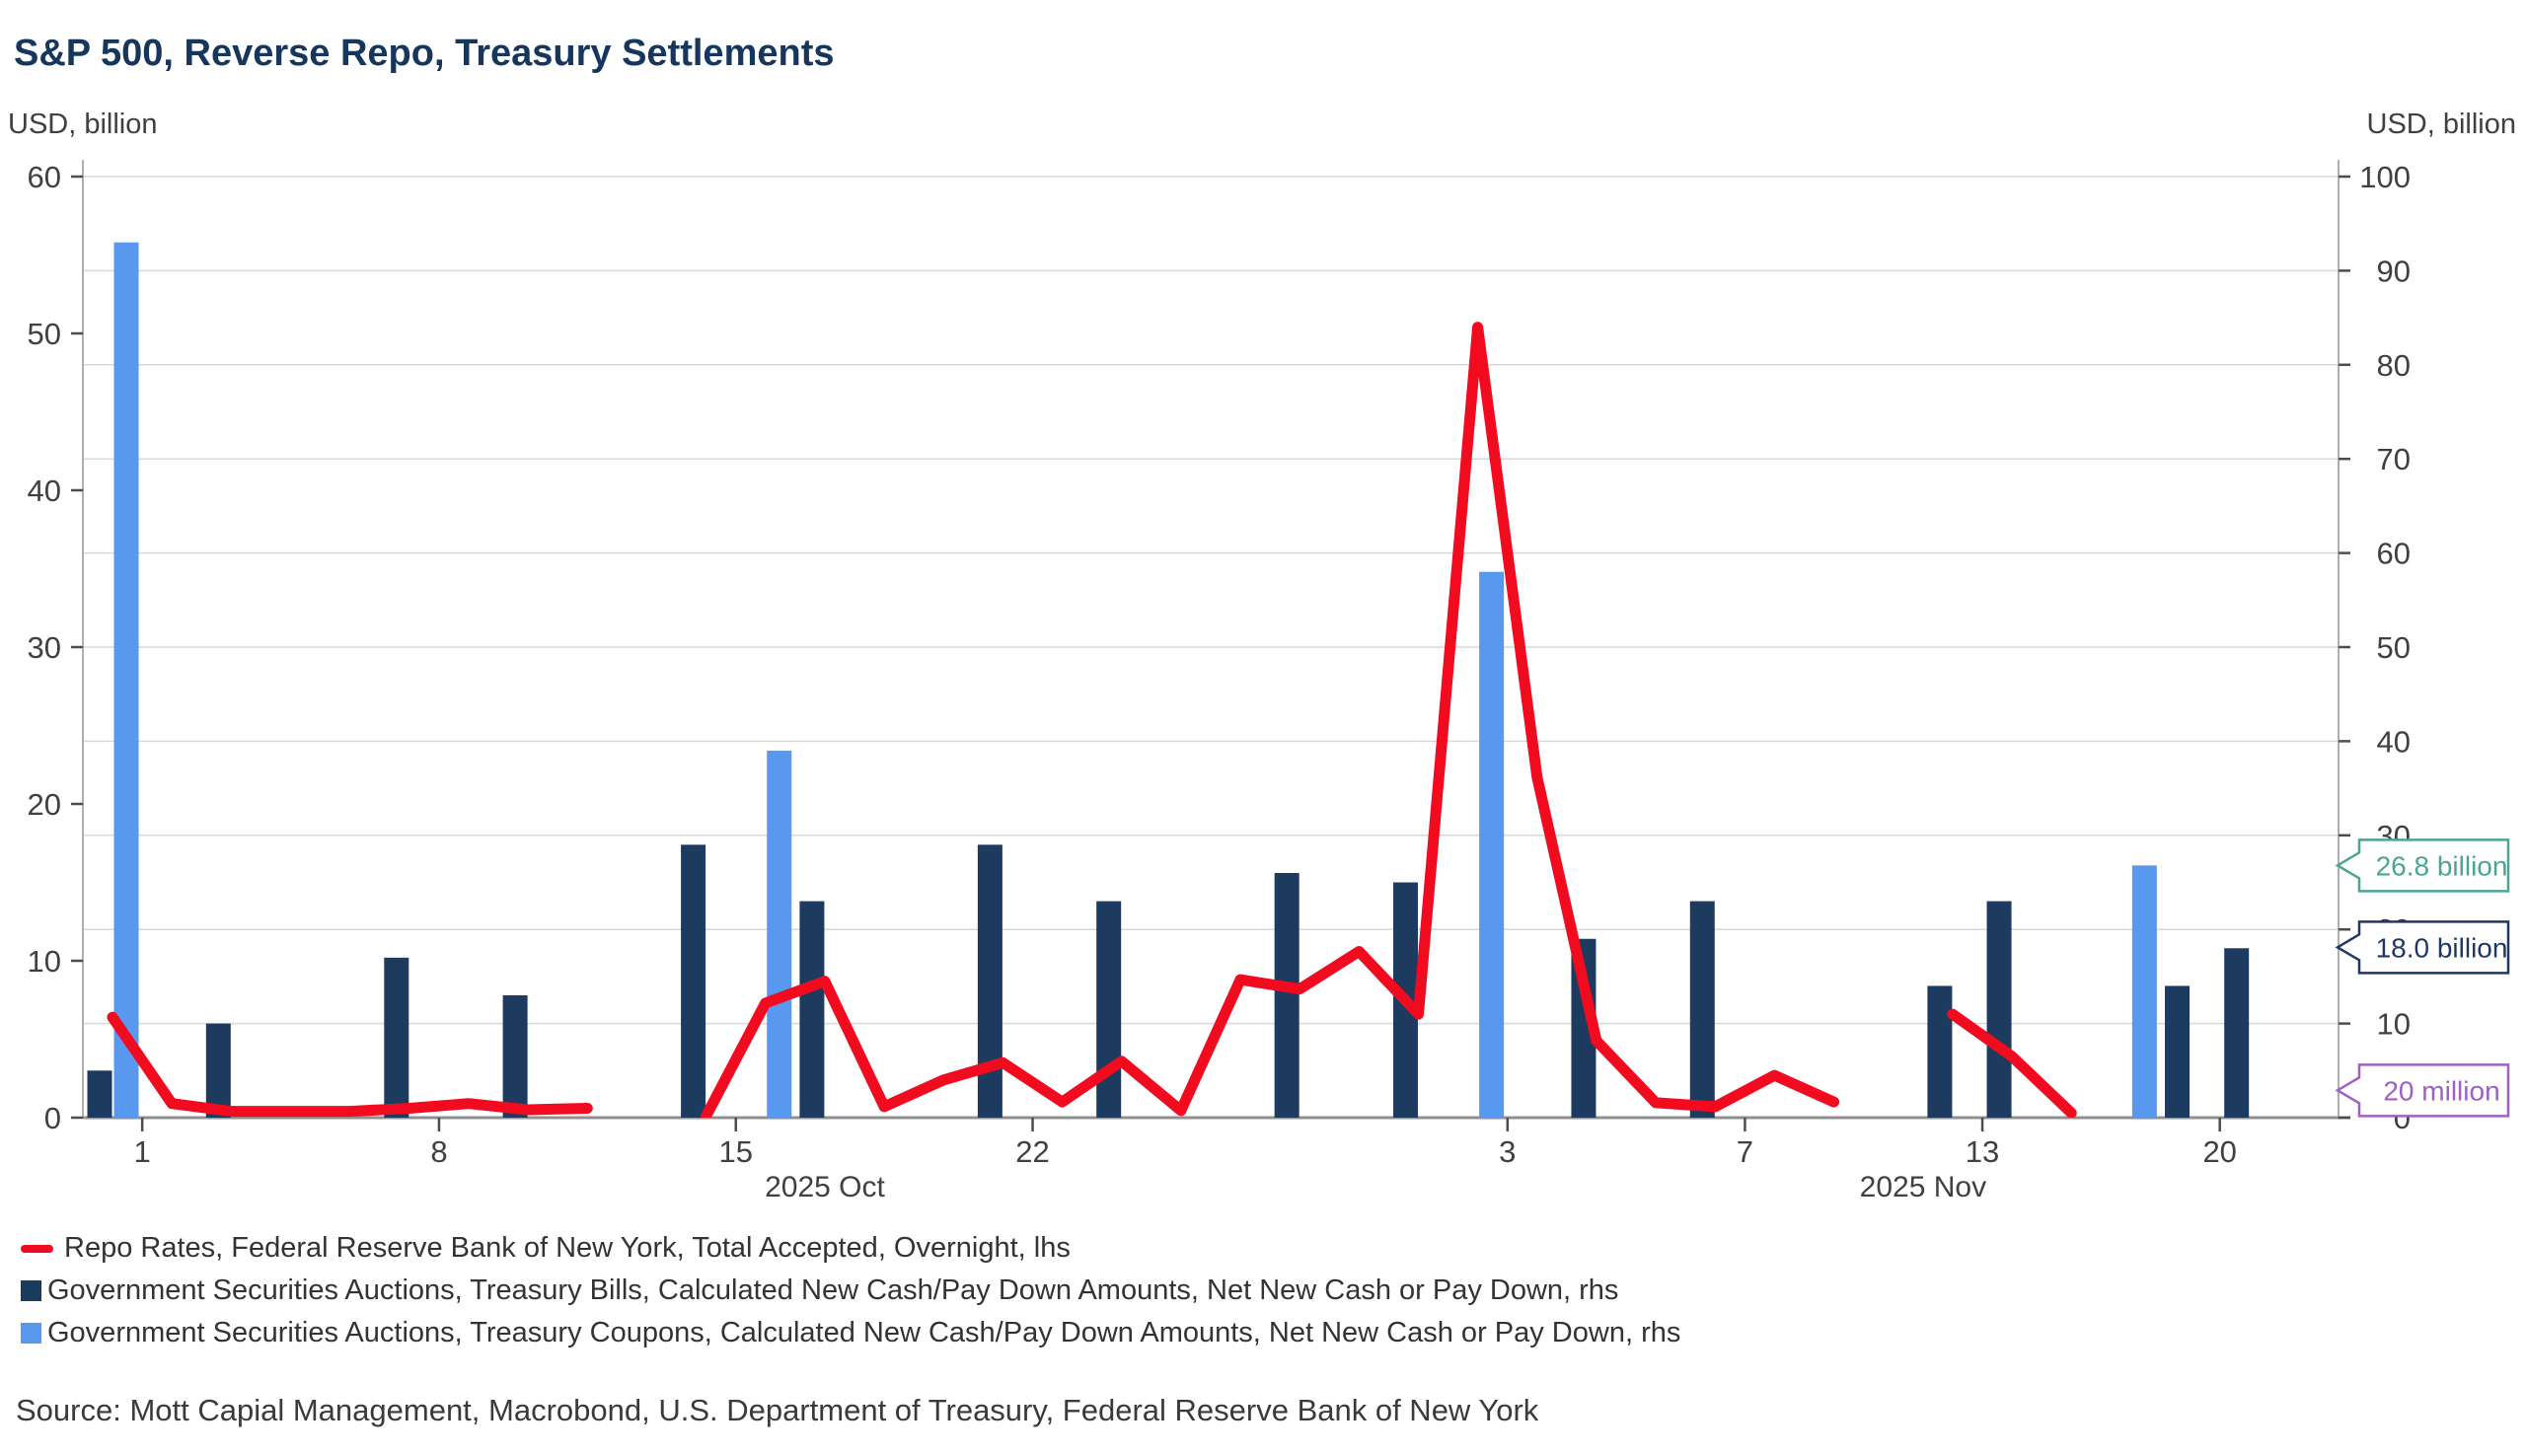  I want to click on svg-text: 1, so click(142, 1151).